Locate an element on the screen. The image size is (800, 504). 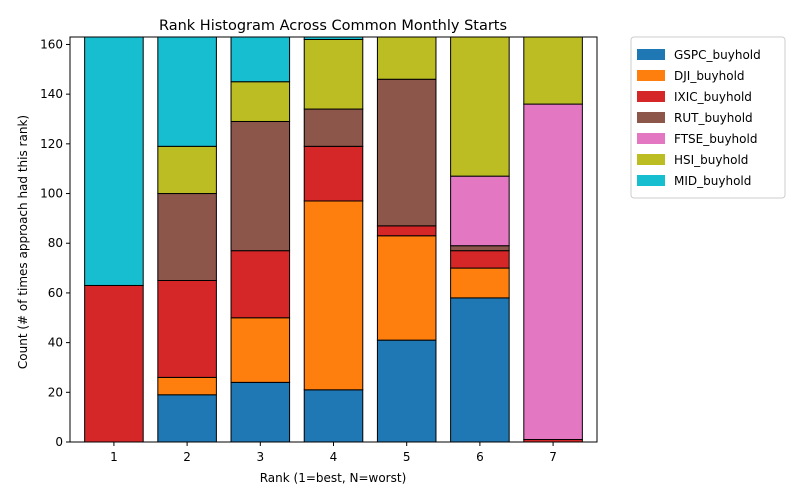
legend-label: MID_buyhold is located at coordinates (712, 181).